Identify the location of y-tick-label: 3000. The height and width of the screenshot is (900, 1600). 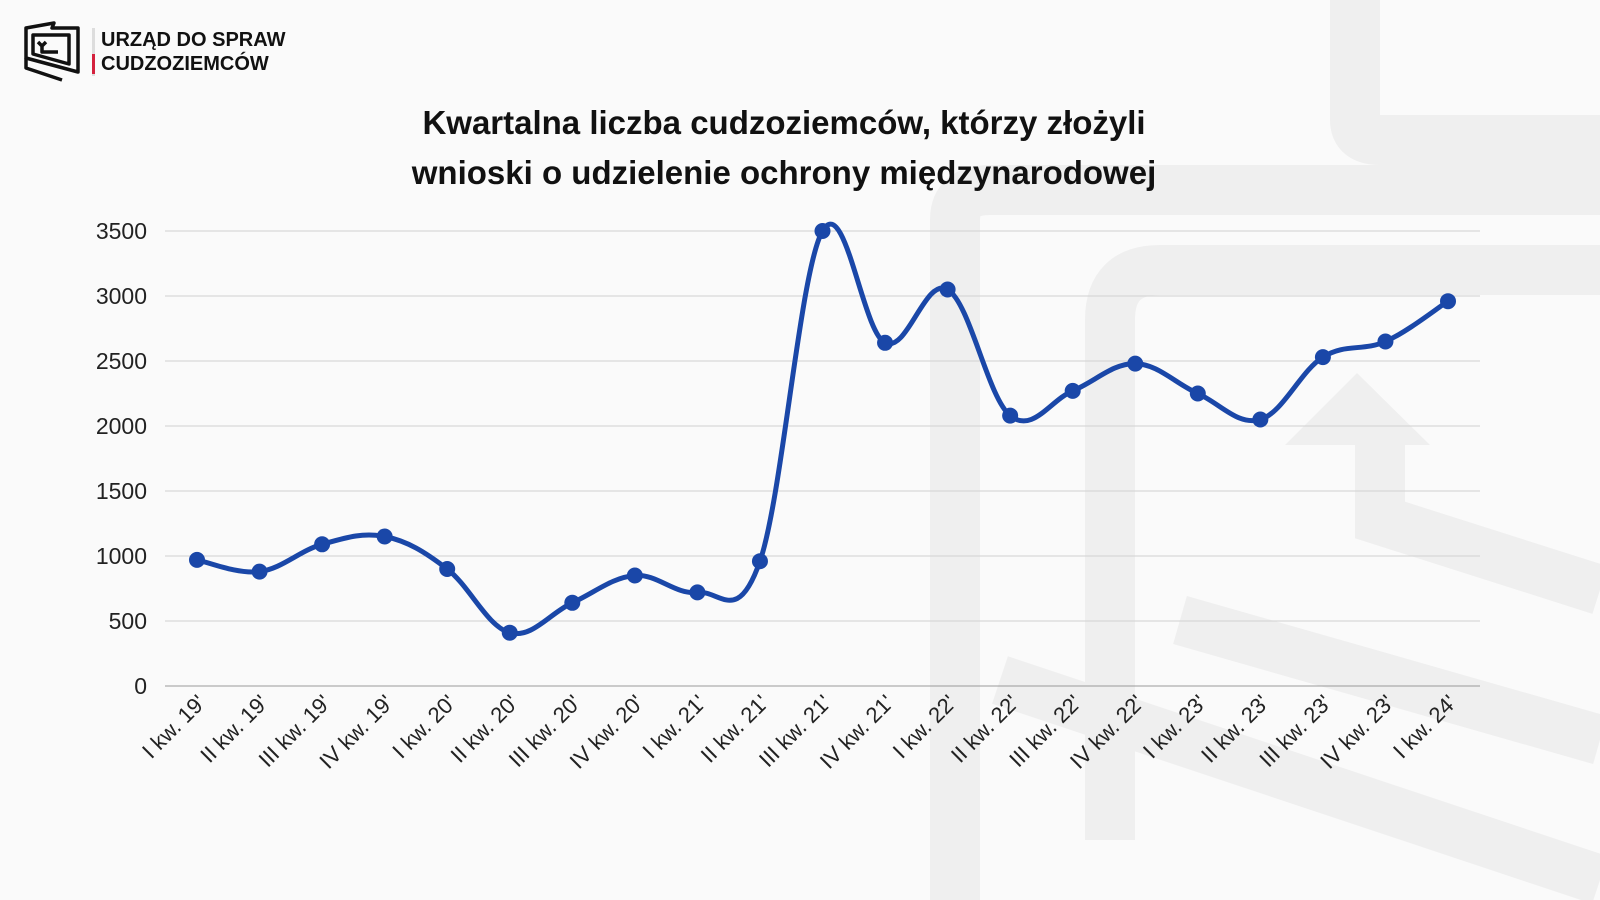
(121, 296).